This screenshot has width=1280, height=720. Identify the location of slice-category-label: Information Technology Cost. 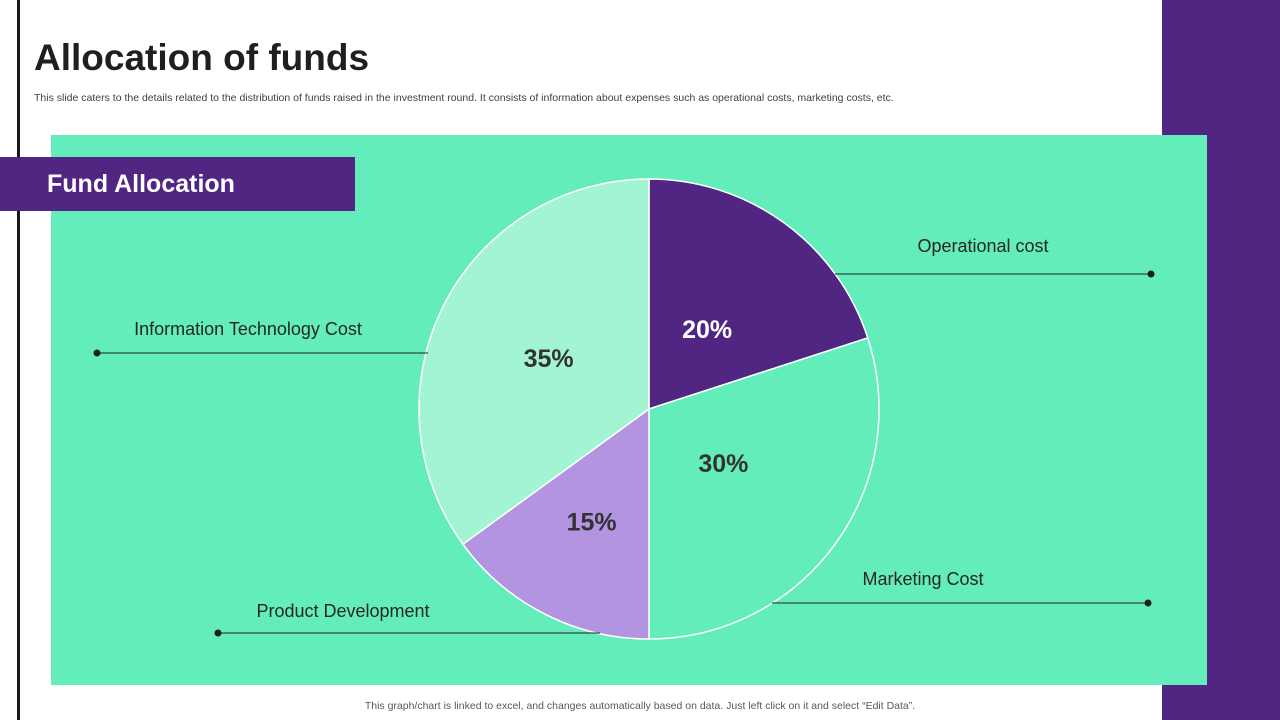
(248, 329).